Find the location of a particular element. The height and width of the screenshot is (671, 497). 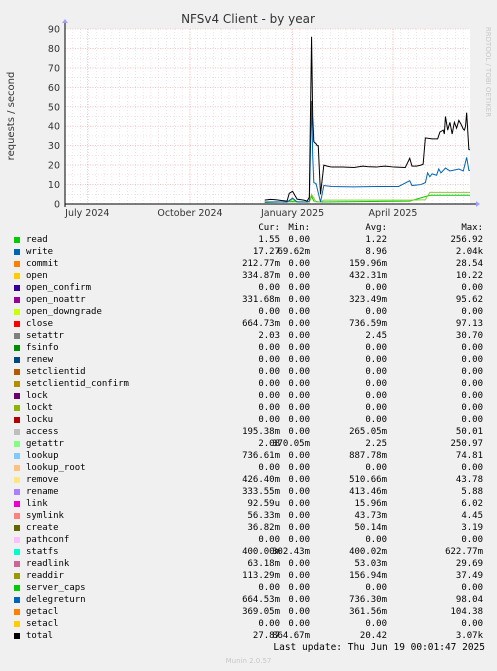

legend-cur: 63.18m is located at coordinates (263, 564).